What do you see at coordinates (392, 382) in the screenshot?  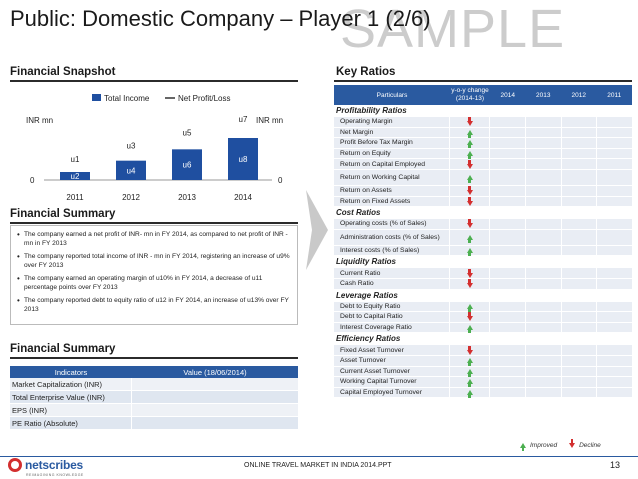 I see `ratio-label: Working Capital Turnover` at bounding box center [392, 382].